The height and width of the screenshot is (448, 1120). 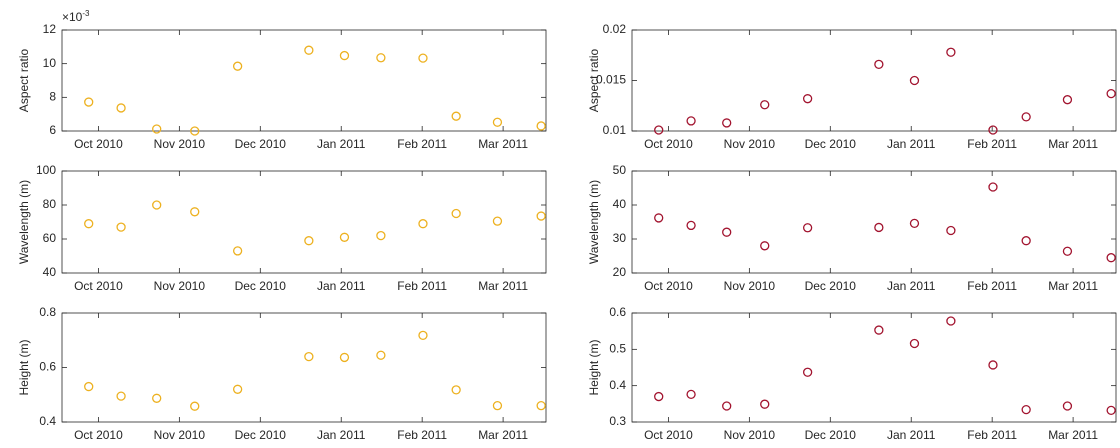 What do you see at coordinates (611, 80) in the screenshot?
I see `y-tick-label: 0.015` at bounding box center [611, 80].